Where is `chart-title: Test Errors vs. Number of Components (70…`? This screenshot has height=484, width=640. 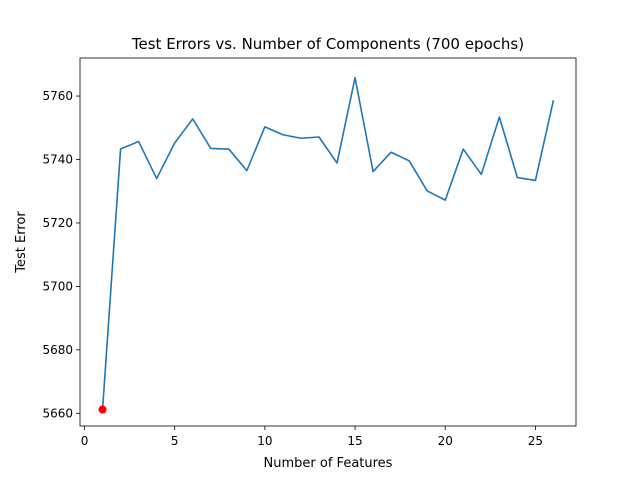
chart-title: Test Errors vs. Number of Components (70… is located at coordinates (327, 44).